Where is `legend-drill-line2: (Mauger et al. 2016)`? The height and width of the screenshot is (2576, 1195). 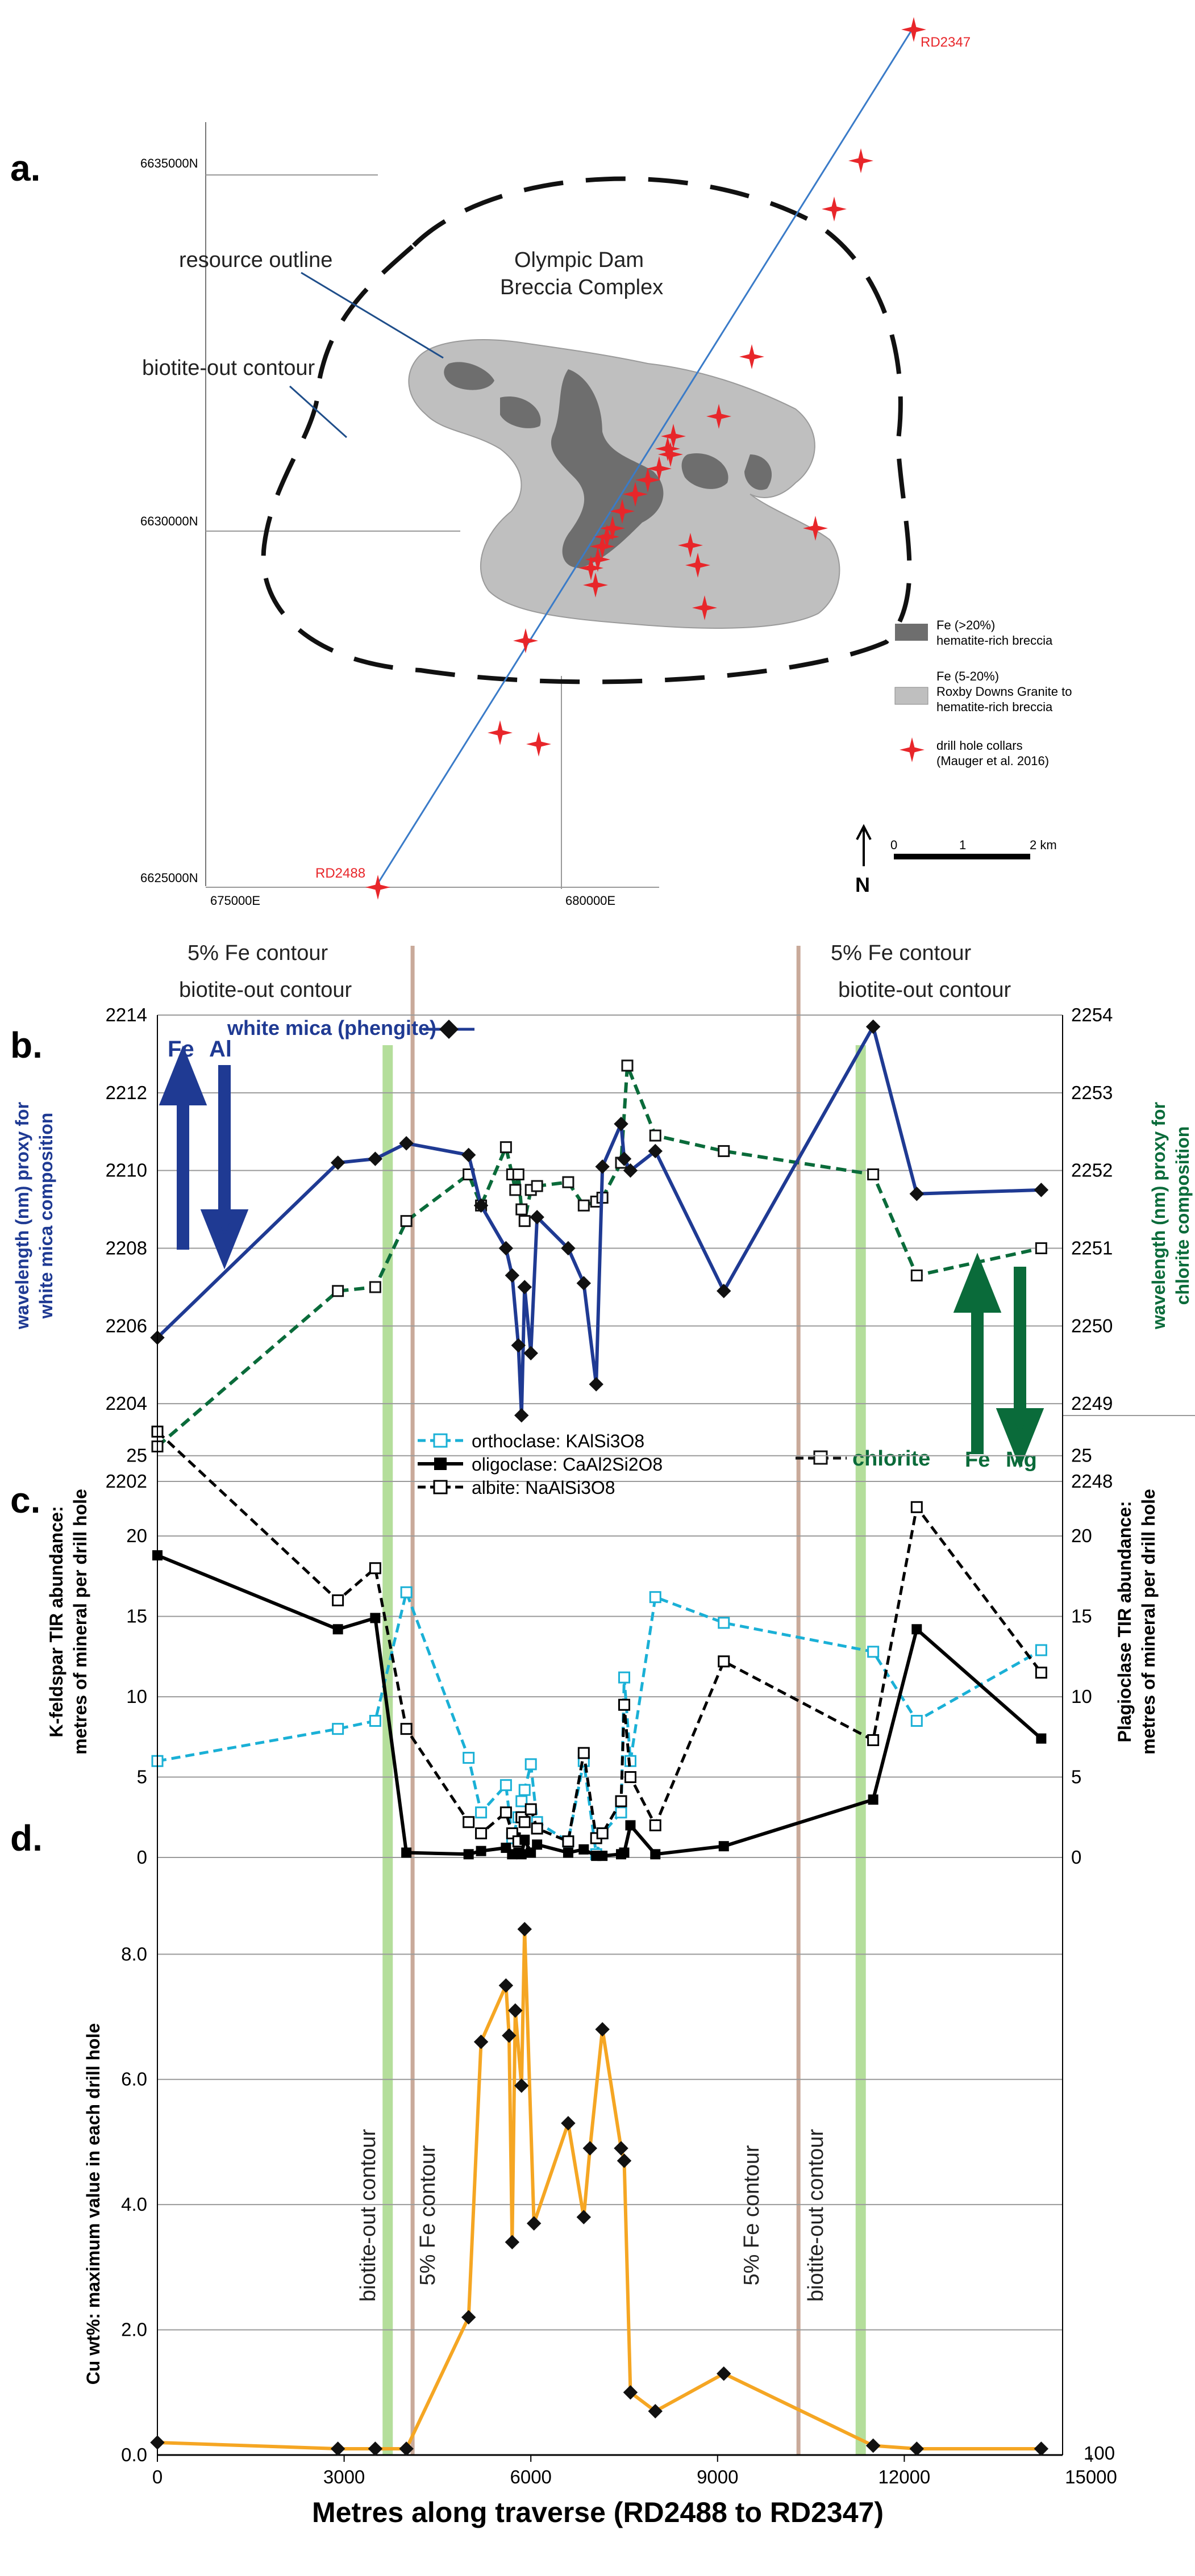
legend-drill-line2: (Mauger et al. 2016) is located at coordinates (992, 761).